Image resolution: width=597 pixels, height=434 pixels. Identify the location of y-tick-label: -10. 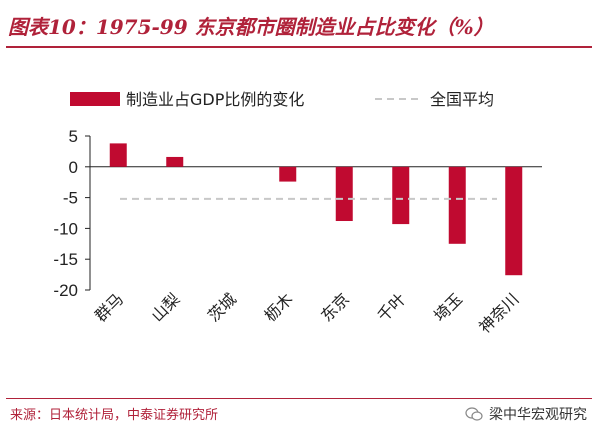
(65, 228).